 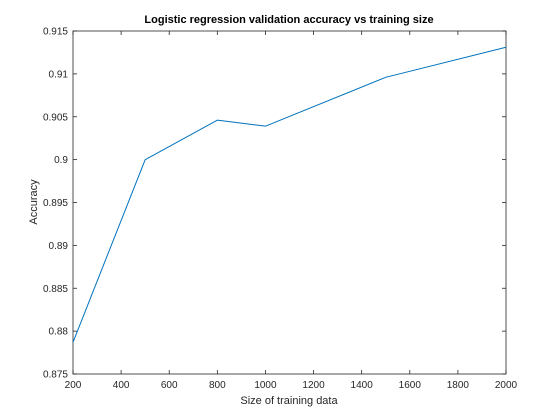 What do you see at coordinates (289, 401) in the screenshot?
I see `x-axis-label: Size of training data` at bounding box center [289, 401].